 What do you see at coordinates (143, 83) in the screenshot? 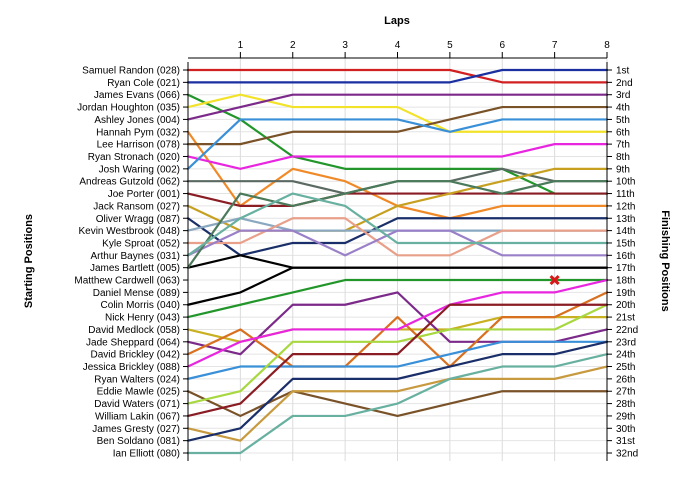
I see `start-position-label: Ryan Cole (021)` at bounding box center [143, 83].